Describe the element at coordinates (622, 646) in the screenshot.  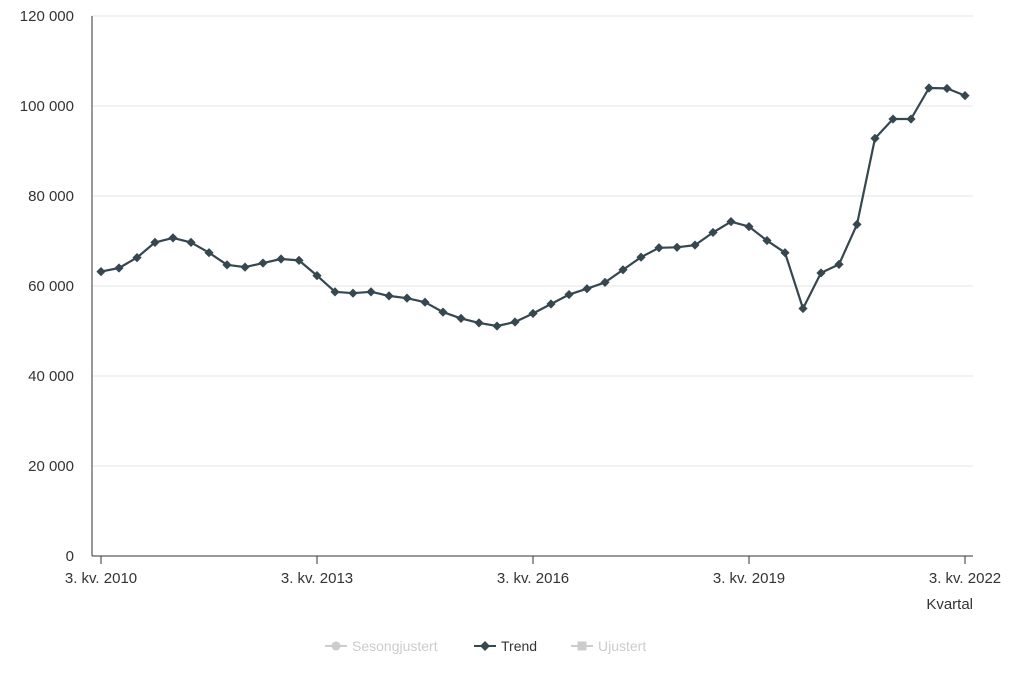
I see `legend-label: Ujustert` at that location.